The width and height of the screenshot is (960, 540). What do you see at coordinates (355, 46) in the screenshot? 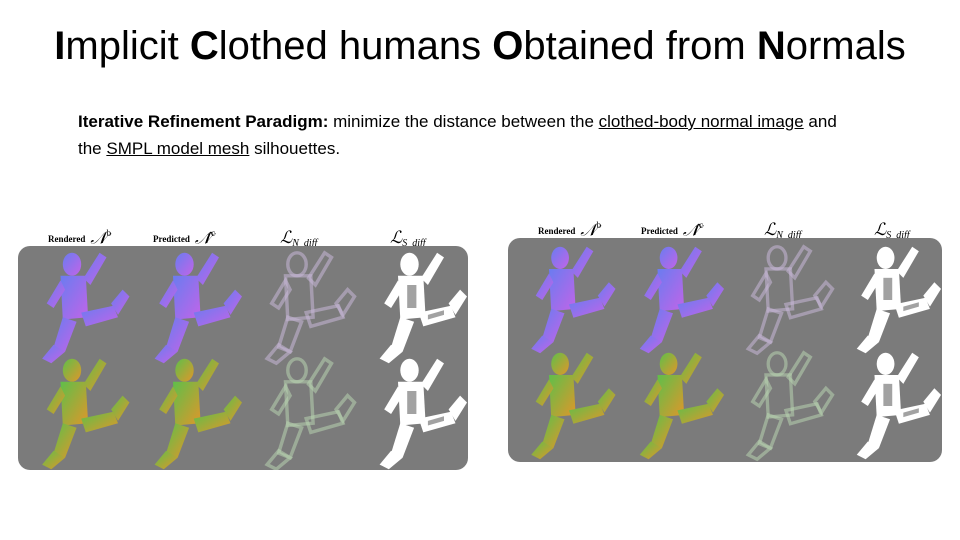
I see `title-part: lothed humans` at bounding box center [355, 46].